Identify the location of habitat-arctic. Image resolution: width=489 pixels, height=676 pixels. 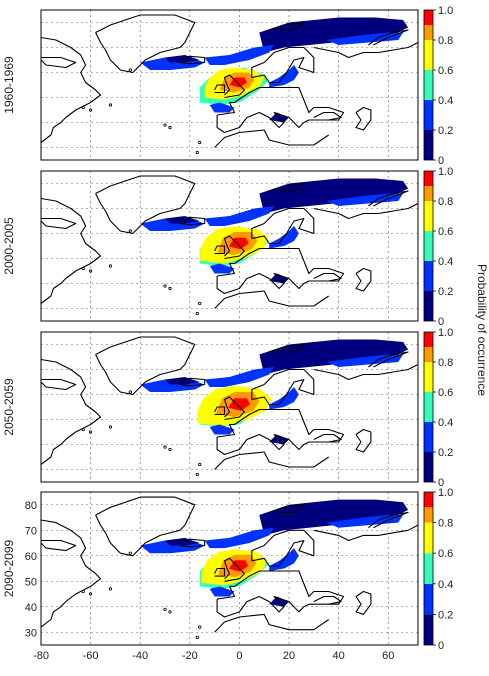
(334, 35).